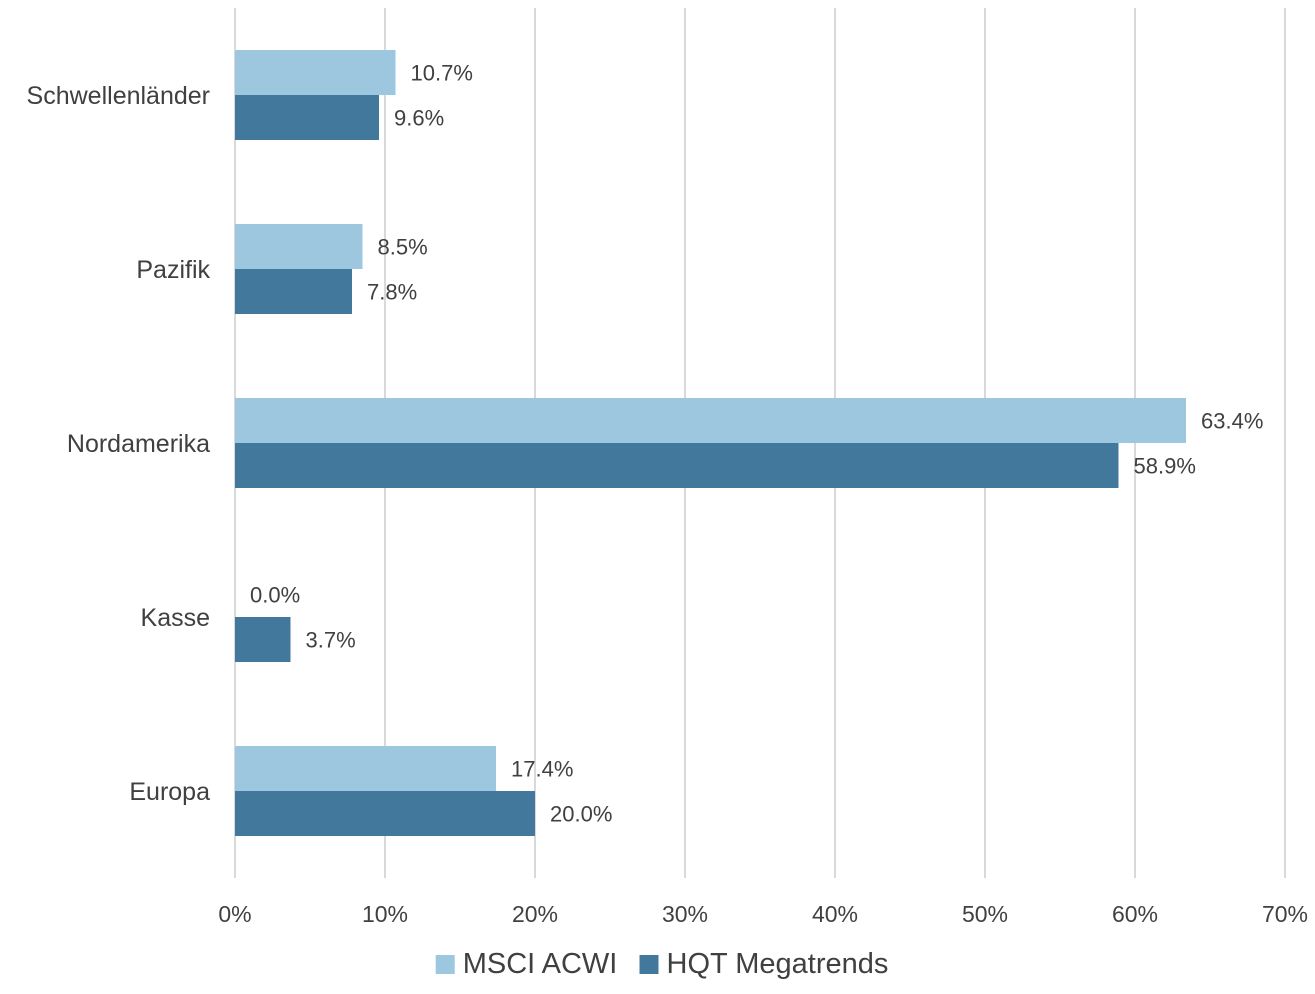 The image size is (1315, 994). I want to click on legend-label: MSCI ACWI, so click(540, 964).